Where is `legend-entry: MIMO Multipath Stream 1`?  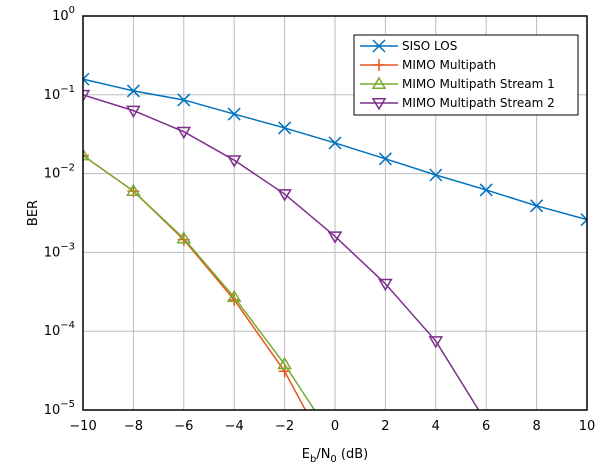 legend-entry: MIMO Multipath Stream 1 is located at coordinates (457, 83).